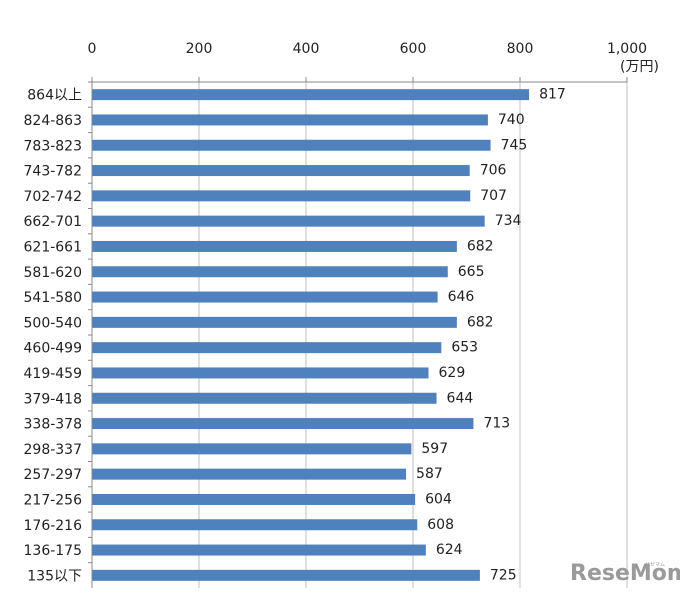 The height and width of the screenshot is (595, 680). Describe the element at coordinates (413, 49) in the screenshot. I see `x-tick-label: 600` at that location.